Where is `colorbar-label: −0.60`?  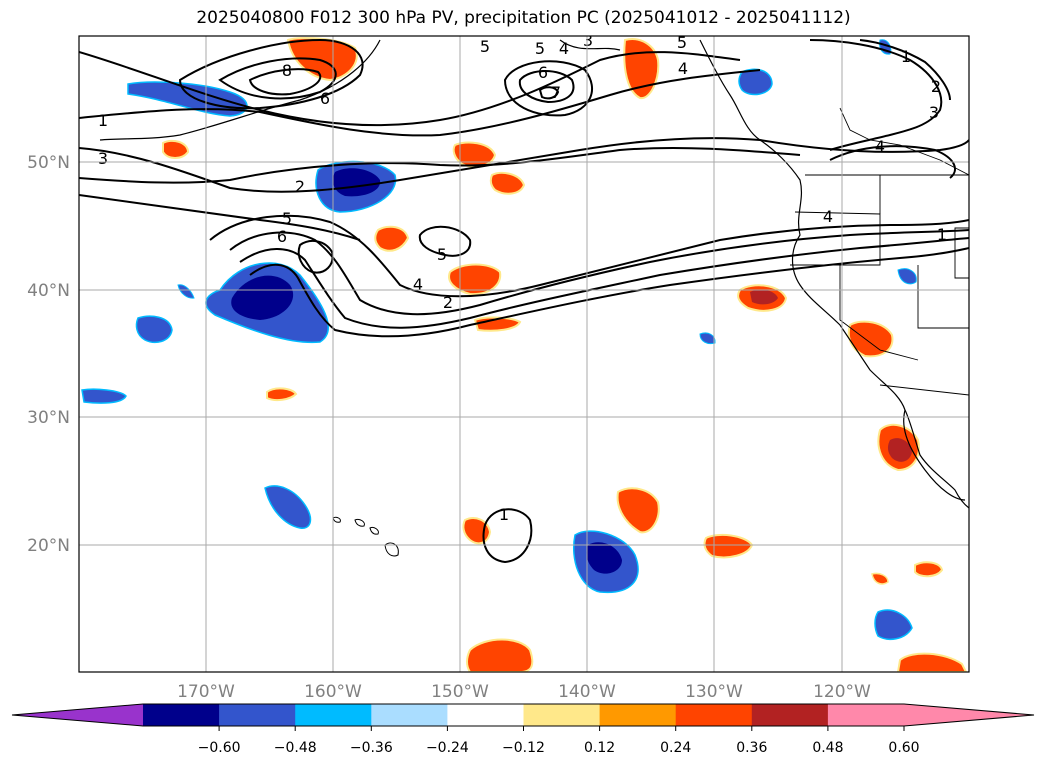 colorbar-label: −0.60 is located at coordinates (219, 748).